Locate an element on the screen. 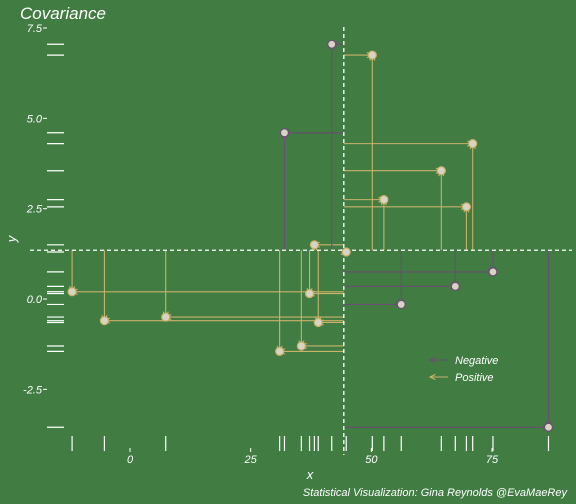 This screenshot has height=504, width=576. y-tick-label: 7.5 is located at coordinates (35, 29).